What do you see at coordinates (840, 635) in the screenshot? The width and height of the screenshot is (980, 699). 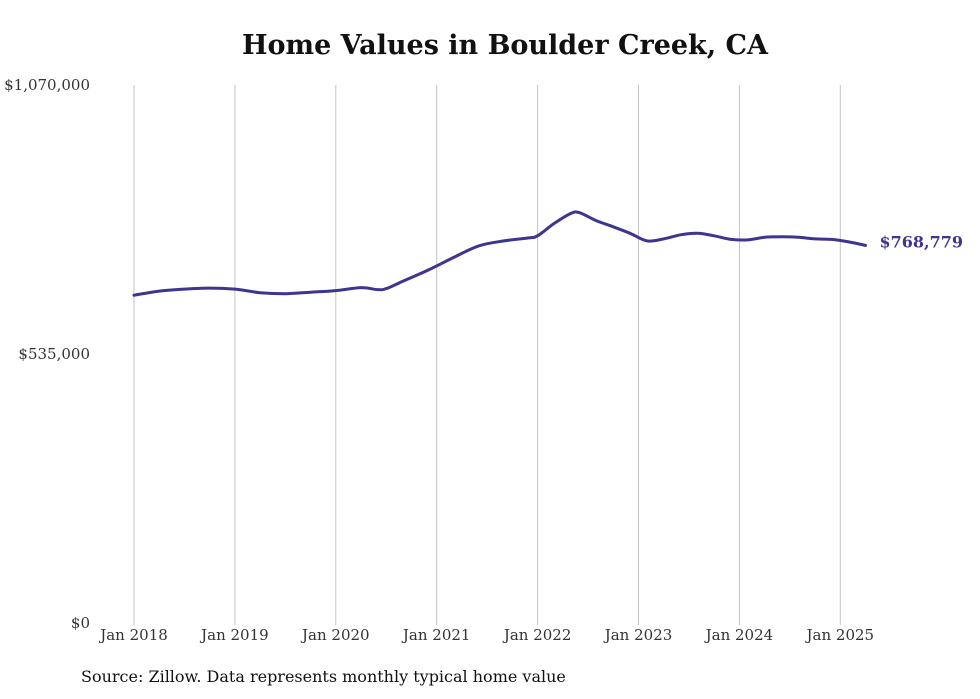 I see `x-tick-label: Jan 2025` at bounding box center [840, 635].